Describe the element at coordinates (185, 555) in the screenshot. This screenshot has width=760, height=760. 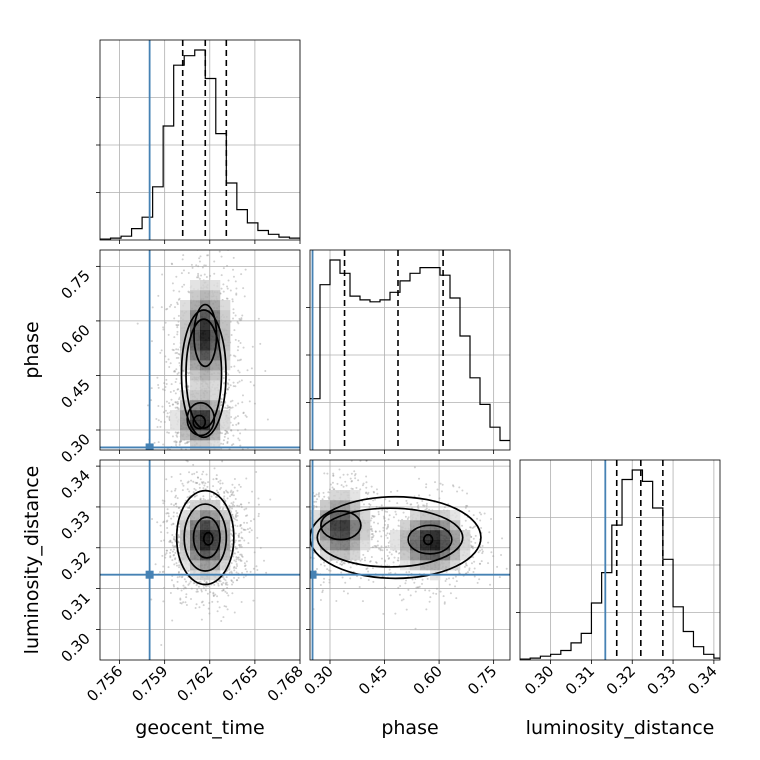
I see `density-geocent-time-vs-luminosity-distance-density-cell` at that location.